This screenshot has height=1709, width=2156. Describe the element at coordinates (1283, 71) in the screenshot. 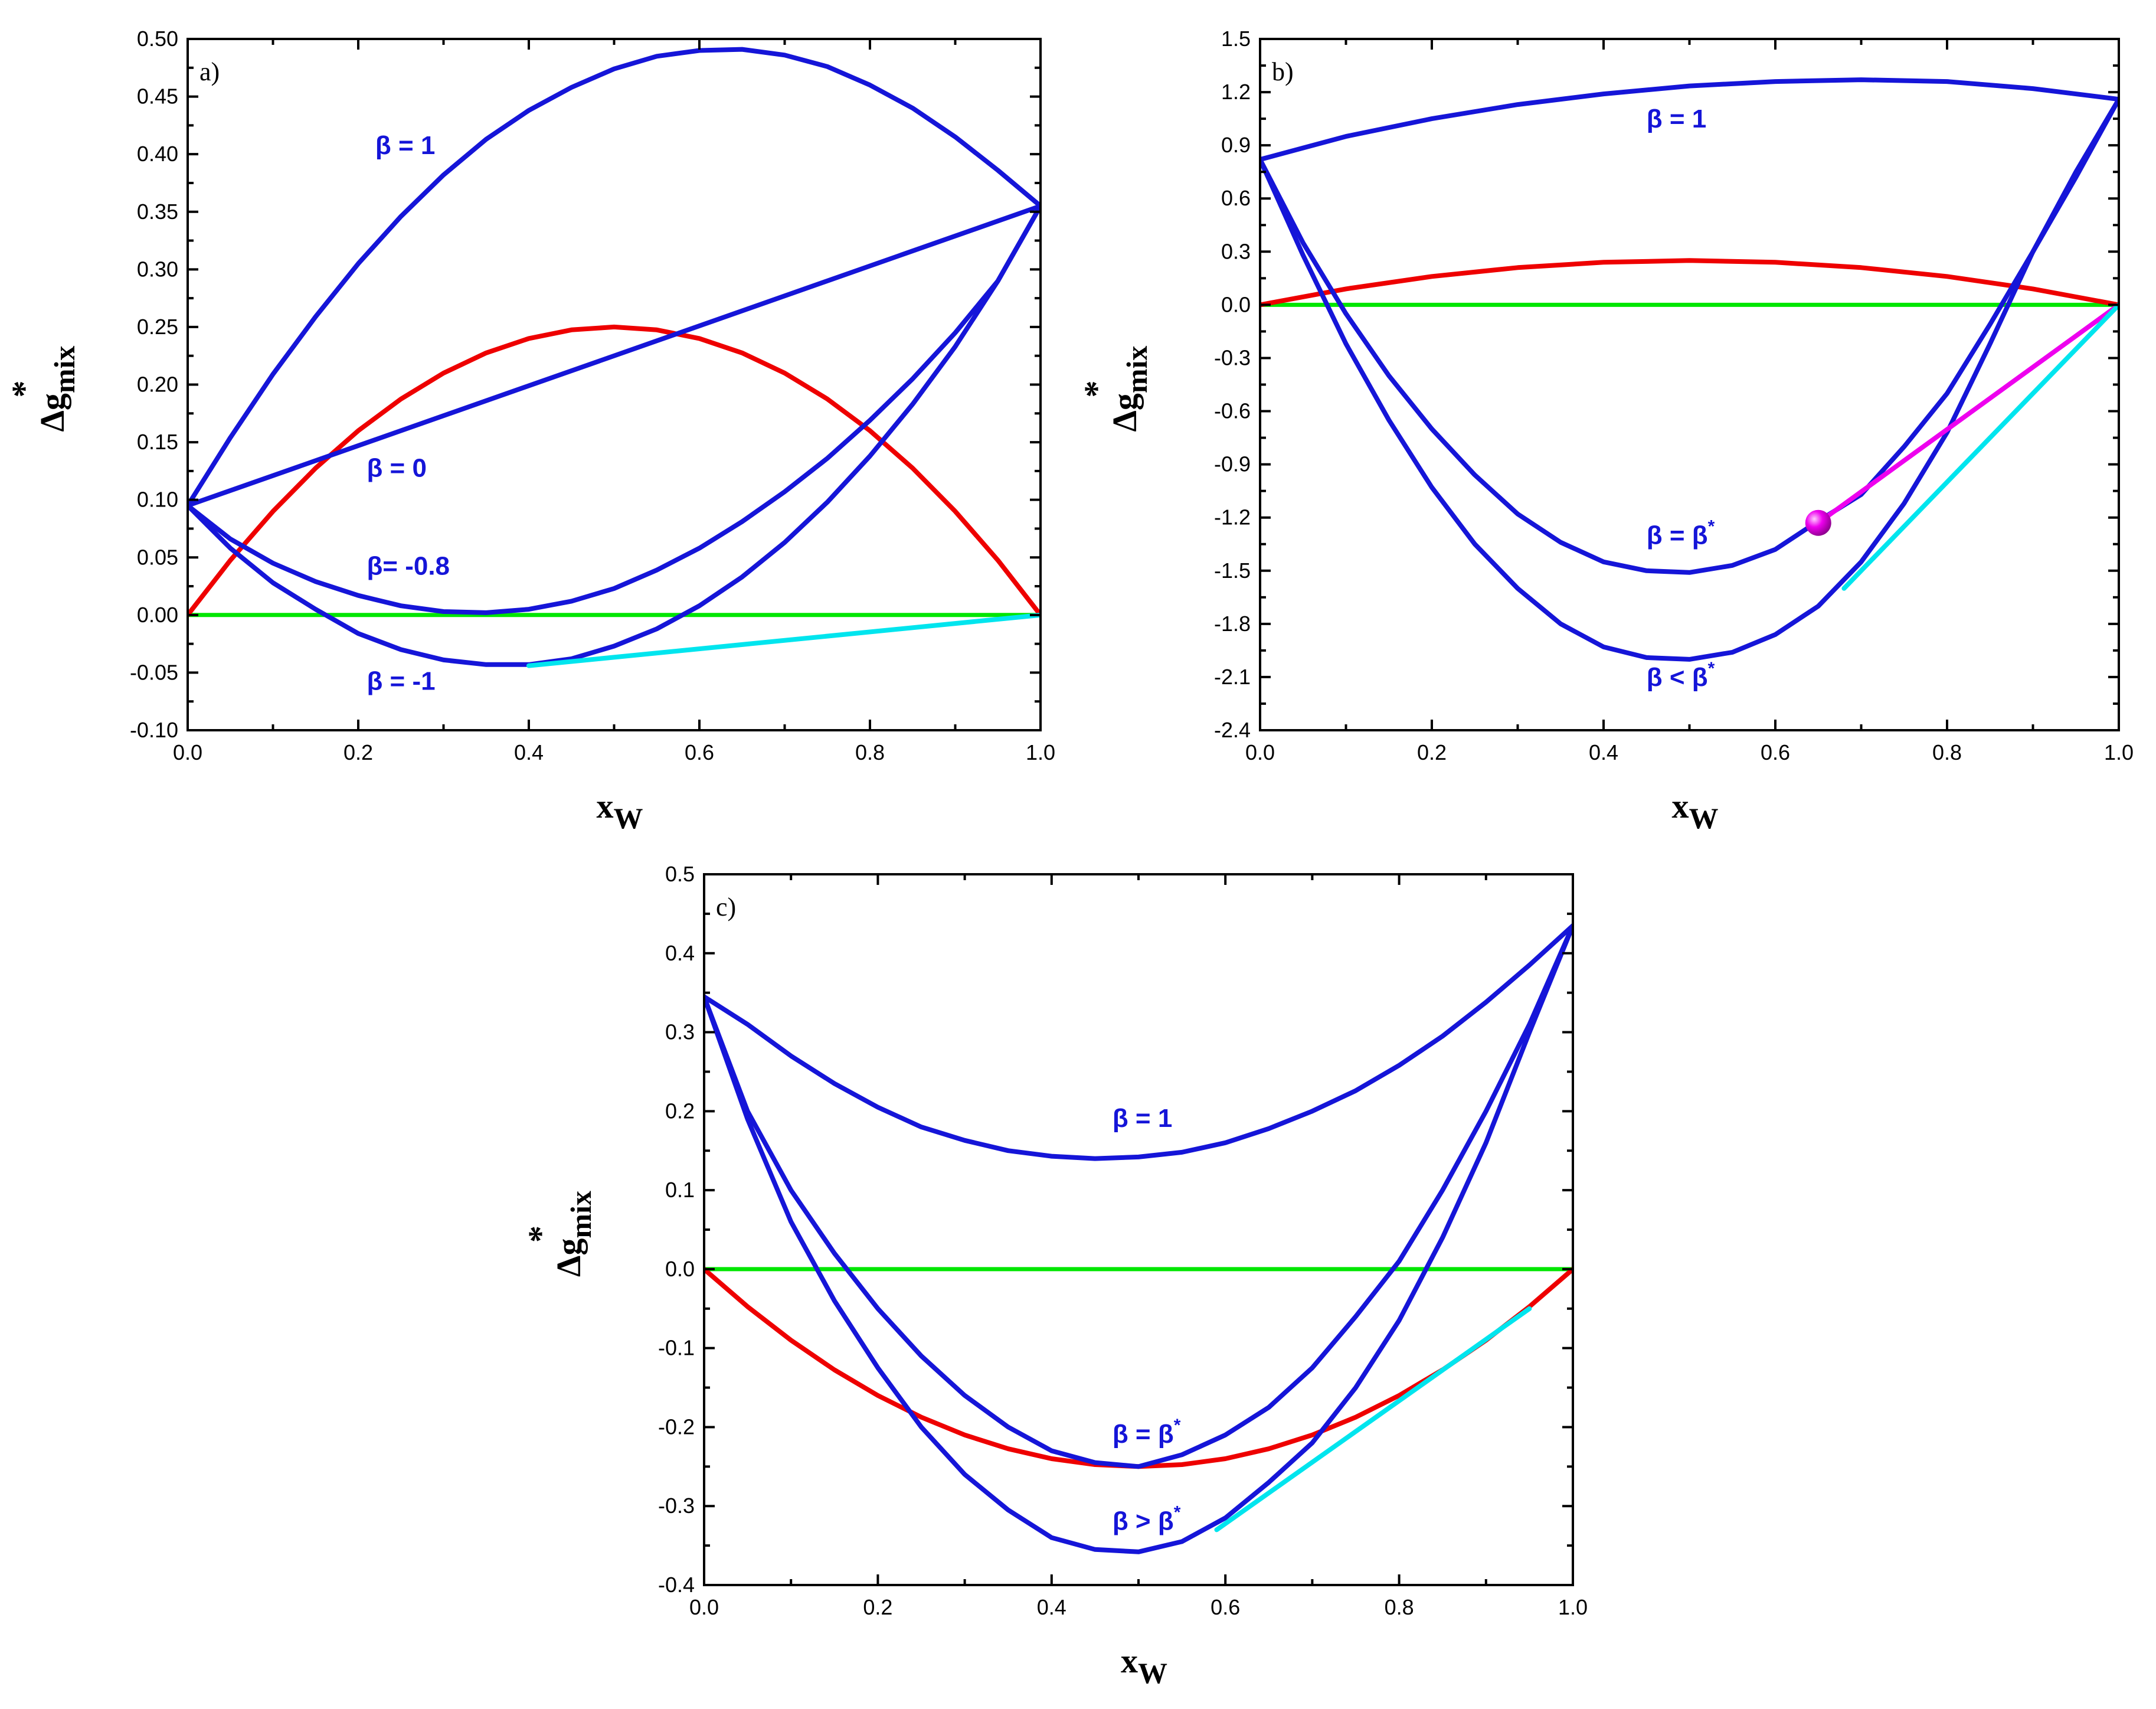

I see `panel-label: b)` at that location.